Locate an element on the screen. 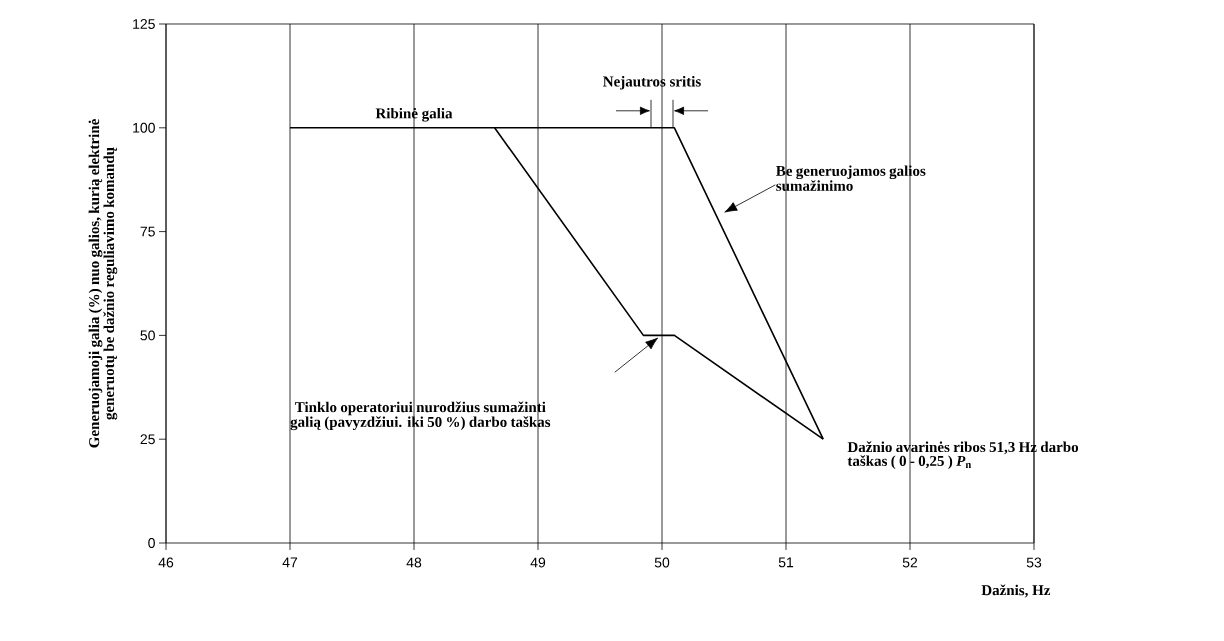  x-tick-label: 50 is located at coordinates (662, 562).